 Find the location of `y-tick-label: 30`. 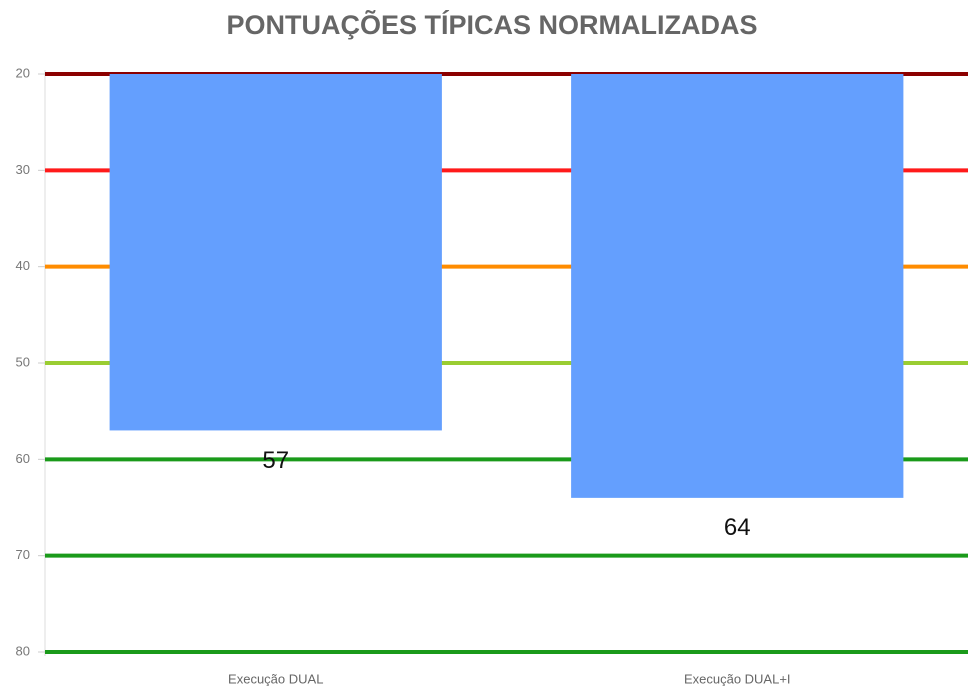

y-tick-label: 30 is located at coordinates (23, 169).